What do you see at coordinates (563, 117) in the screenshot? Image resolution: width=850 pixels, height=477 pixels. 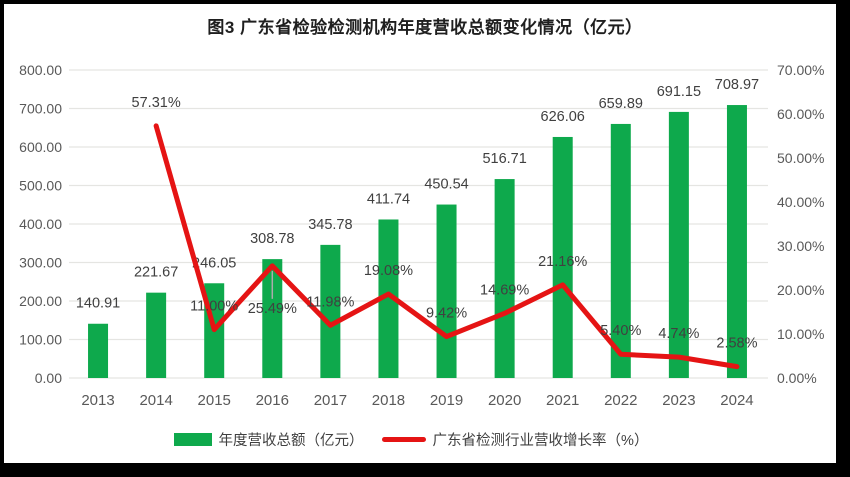 I see `bar-value-label: 626.06` at bounding box center [563, 117].